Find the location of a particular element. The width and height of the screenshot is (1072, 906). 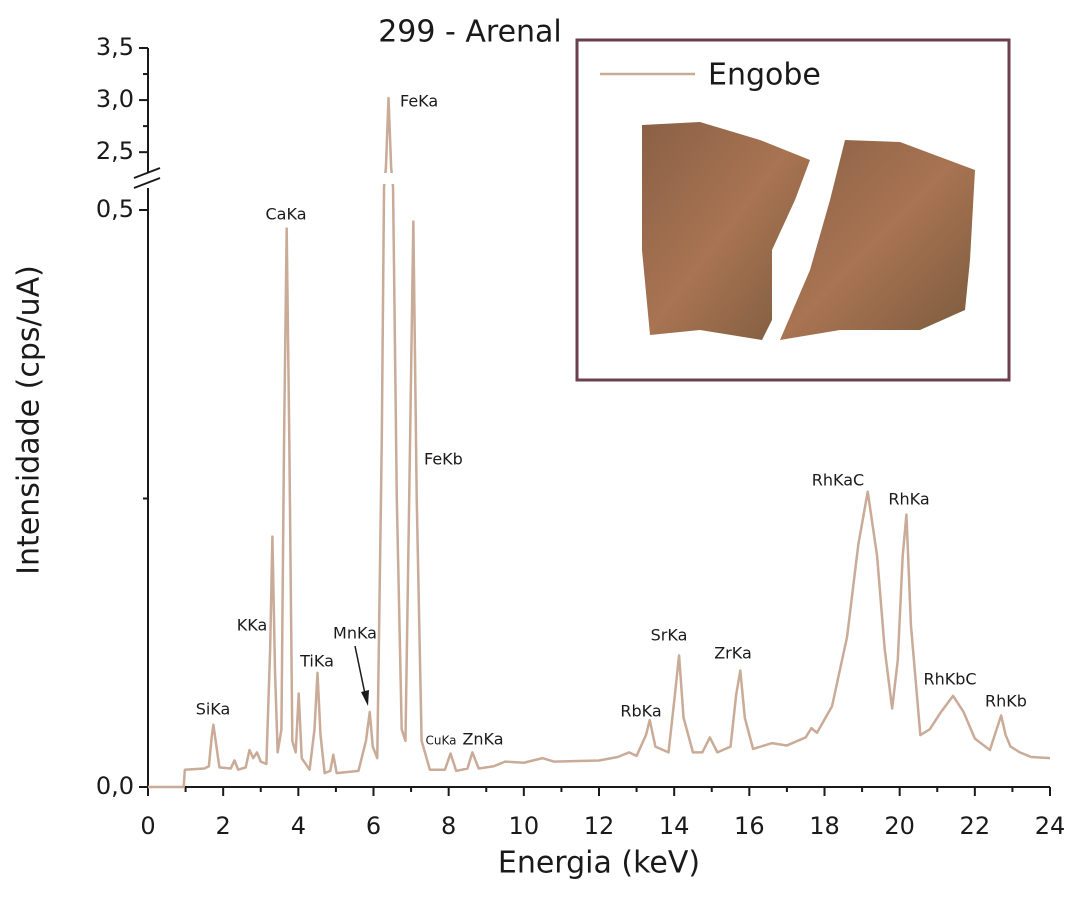

x-tick-label: 10 is located at coordinates (524, 826).